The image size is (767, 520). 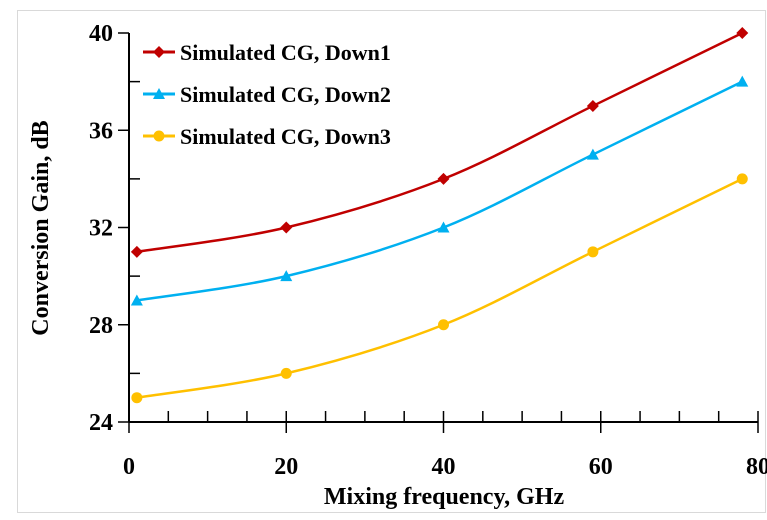 What do you see at coordinates (129, 467) in the screenshot?
I see `x-tick-label: 0` at bounding box center [129, 467].